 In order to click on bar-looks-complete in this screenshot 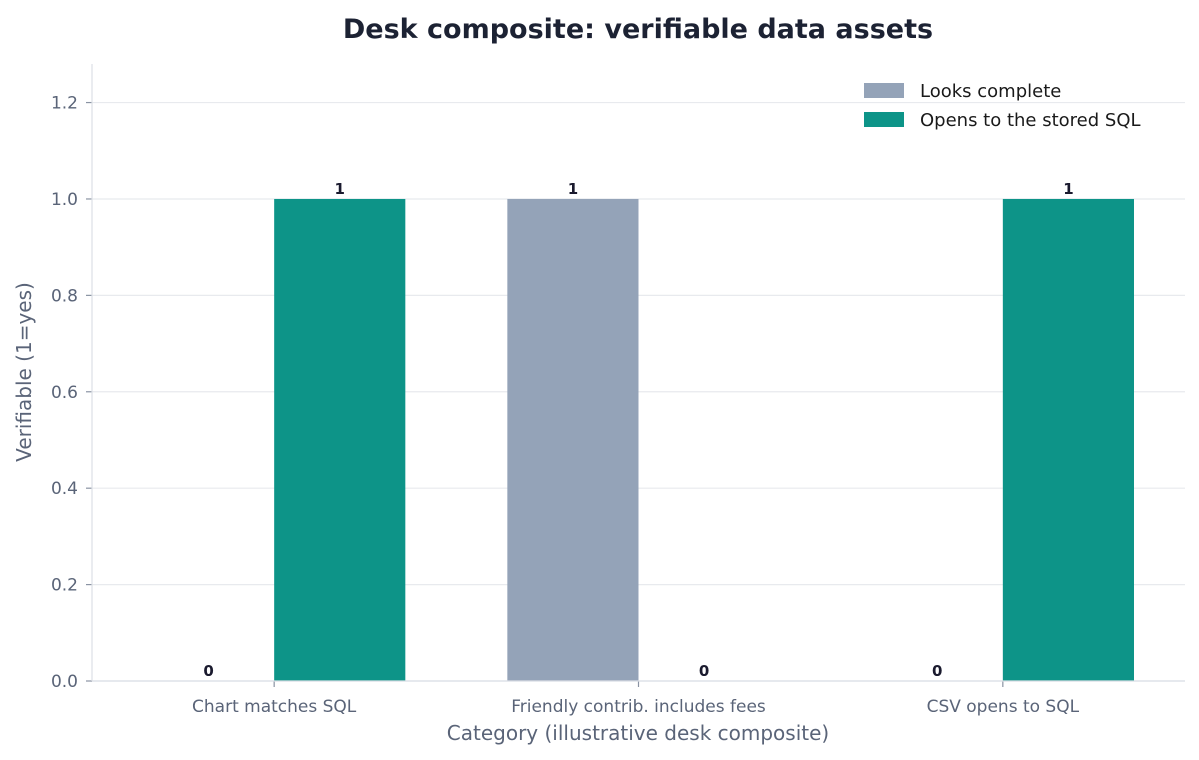, I will do `click(573, 439)`.